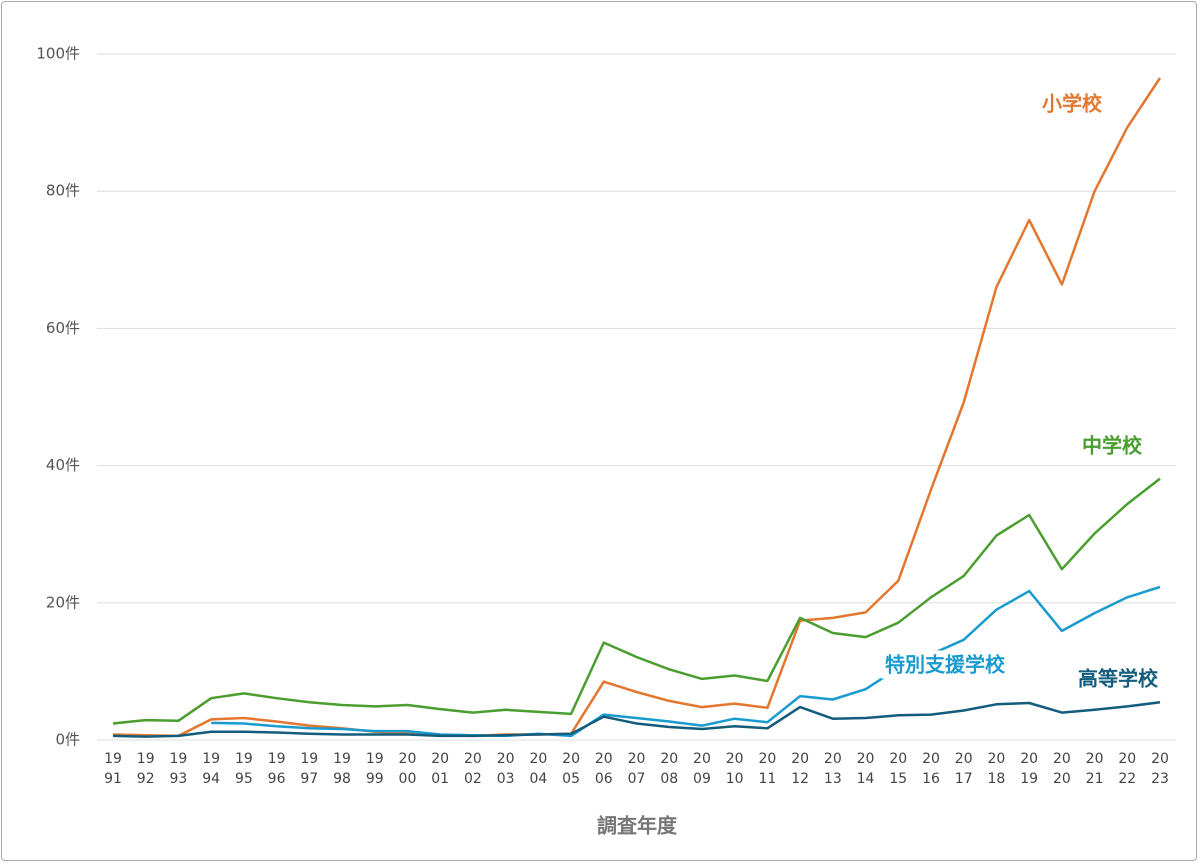  What do you see at coordinates (505, 769) in the screenshot?
I see `x-tick-label: 2003` at bounding box center [505, 769].